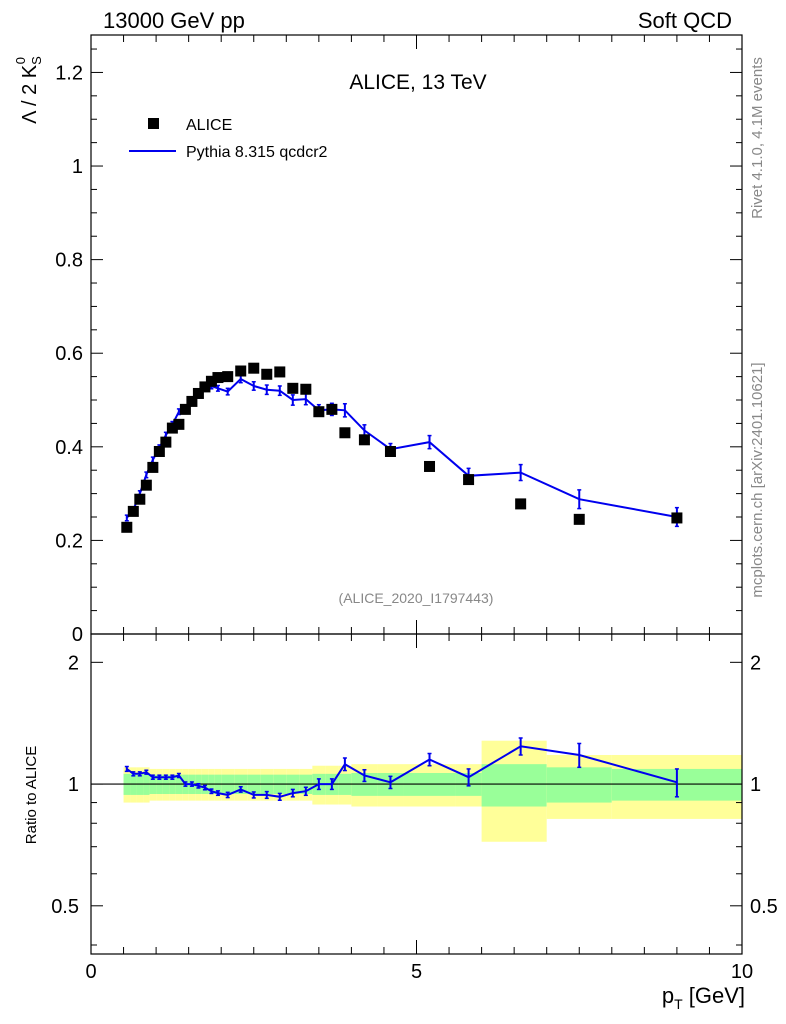 This screenshot has height=1024, width=786. I want to click on mcplots-label: mcplots.cern.ch [arXiv:2401.10621], so click(757, 479).